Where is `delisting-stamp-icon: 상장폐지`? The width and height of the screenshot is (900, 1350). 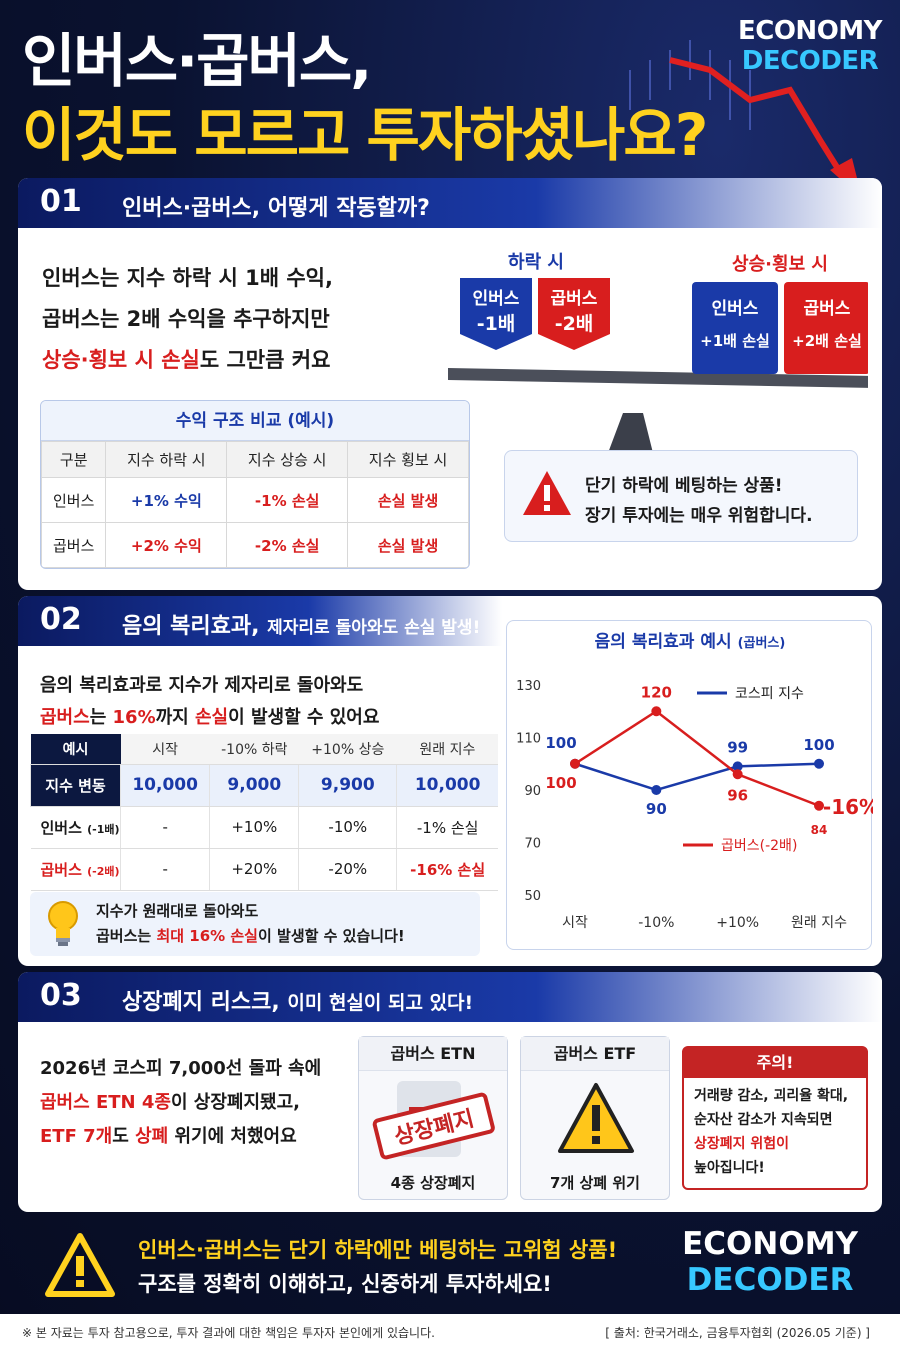 delisting-stamp-icon: 상장폐지 is located at coordinates (433, 1120).